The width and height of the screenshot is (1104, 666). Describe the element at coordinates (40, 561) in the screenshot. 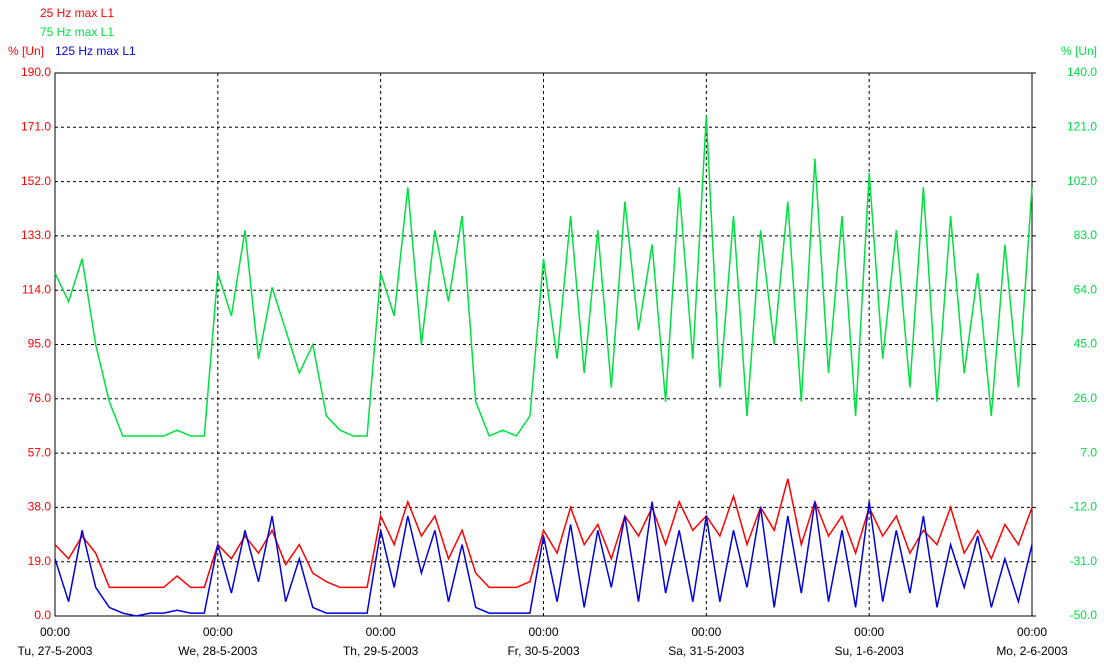

I see `y-tick-label: 19.0` at that location.